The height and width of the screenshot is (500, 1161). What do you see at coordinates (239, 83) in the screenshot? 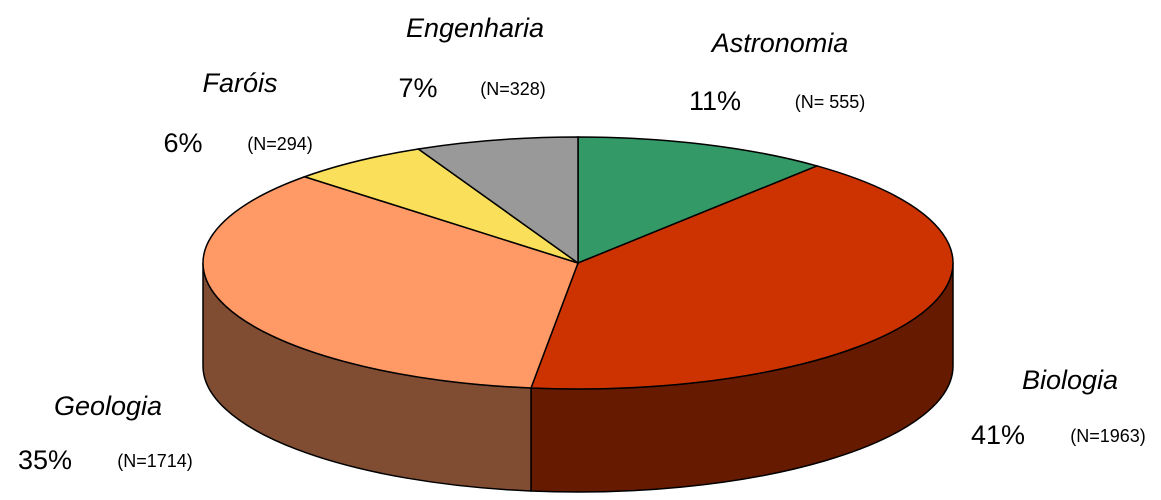
I see `slice-name: Faróis` at bounding box center [239, 83].